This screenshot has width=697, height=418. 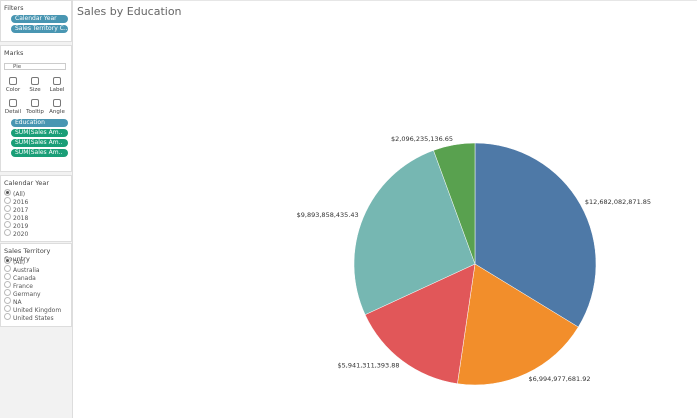 What do you see at coordinates (27, 183) in the screenshot?
I see `panel-title: Calendar Year` at bounding box center [27, 183].